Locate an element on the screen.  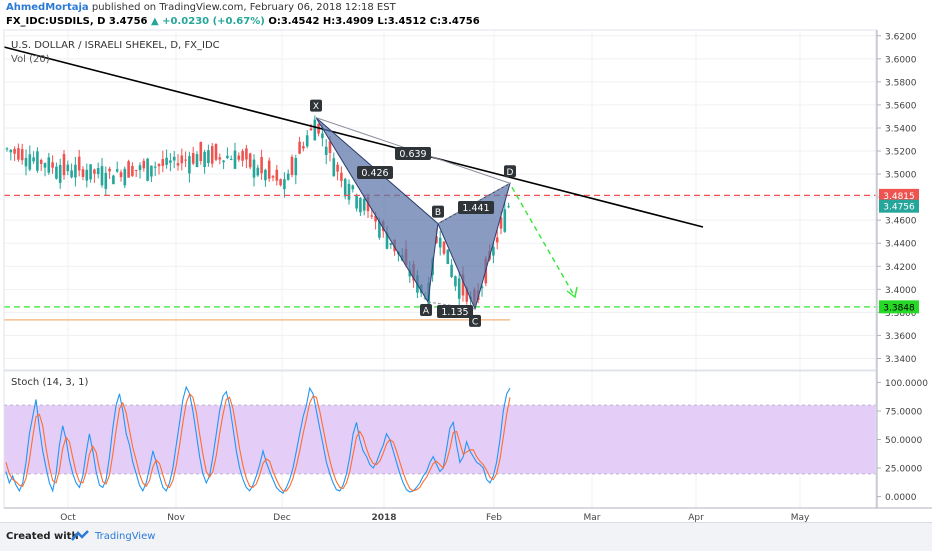
price-tick-label: 3.3400 is located at coordinates (901, 360).